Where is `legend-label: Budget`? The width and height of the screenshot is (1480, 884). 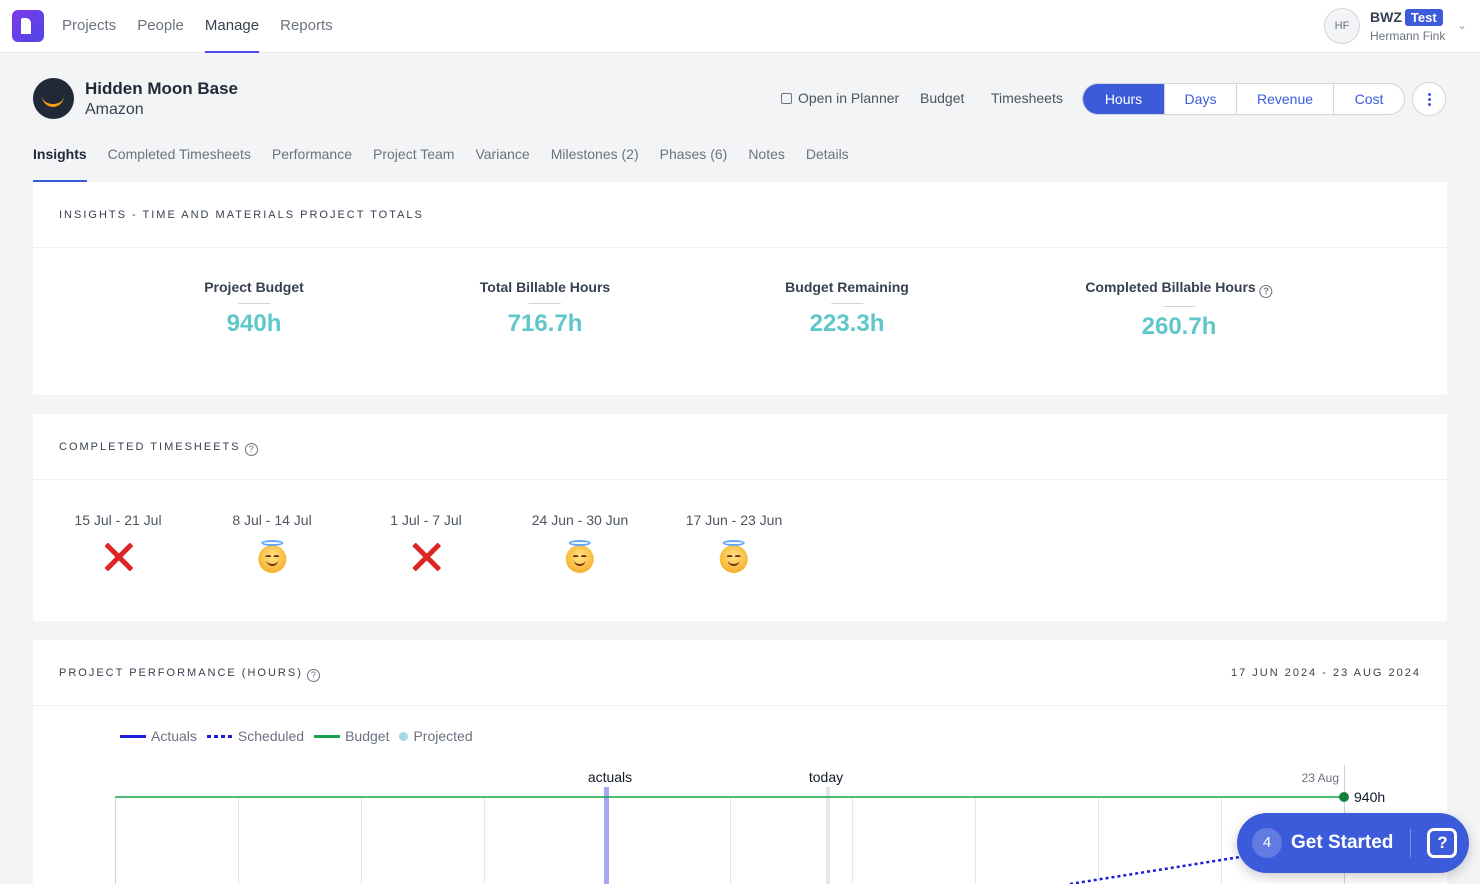
legend-label: Budget is located at coordinates (367, 736).